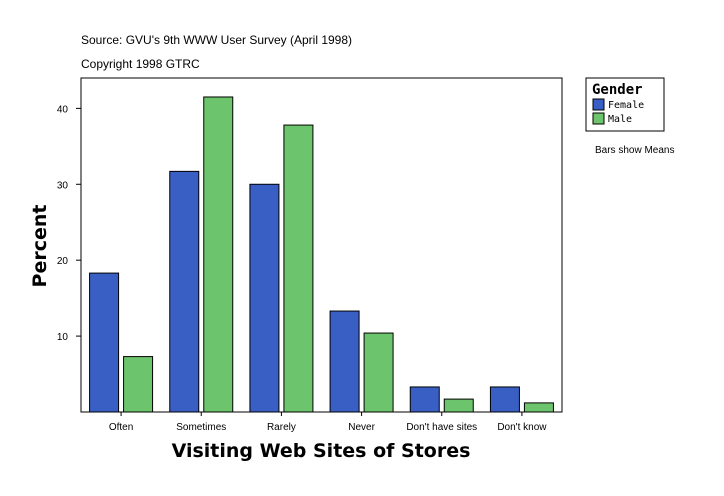 The height and width of the screenshot is (496, 724). I want to click on y-tick-label: 40, so click(63, 109).